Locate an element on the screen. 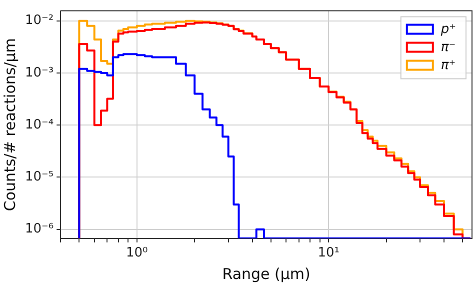 The width and height of the screenshot is (474, 286). y-tick-label: 10⁻⁴ is located at coordinates (39, 124).